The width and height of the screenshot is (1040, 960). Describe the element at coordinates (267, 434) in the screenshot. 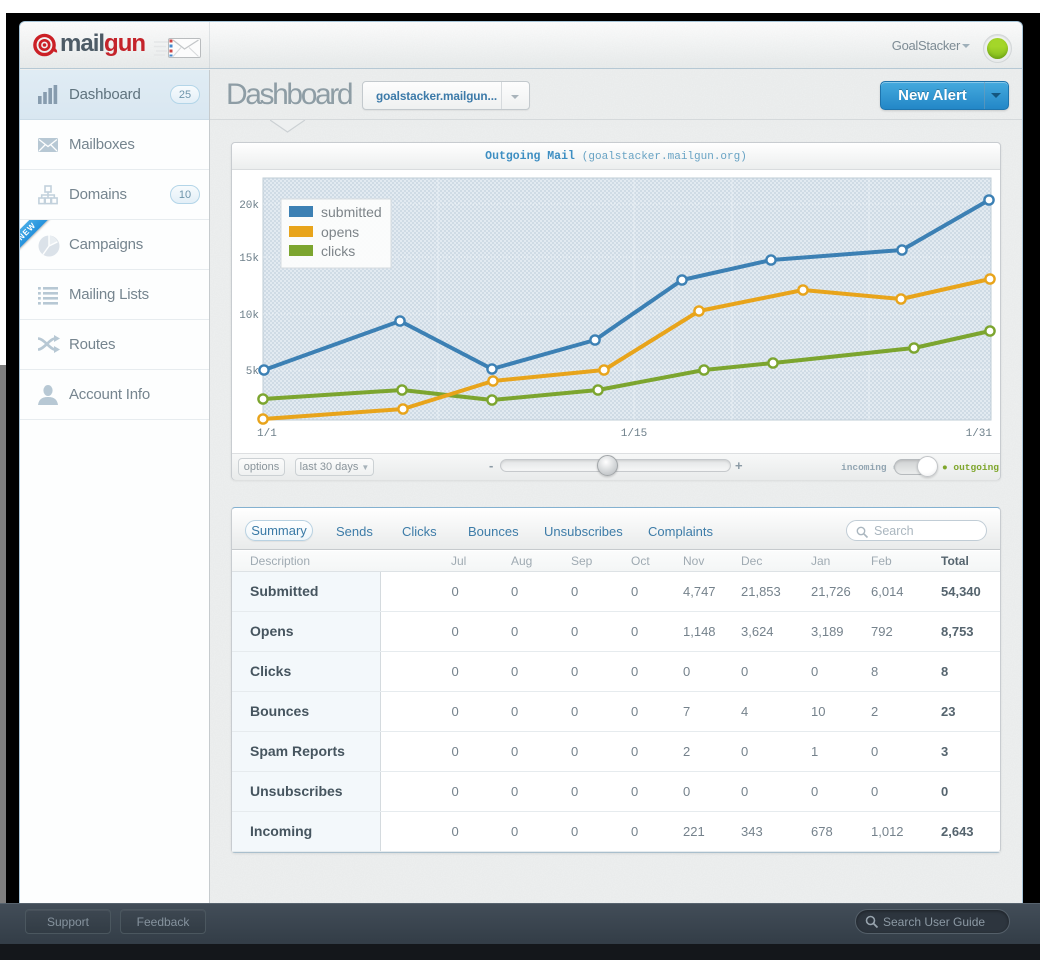

I see `svg-text: 1/1` at that location.